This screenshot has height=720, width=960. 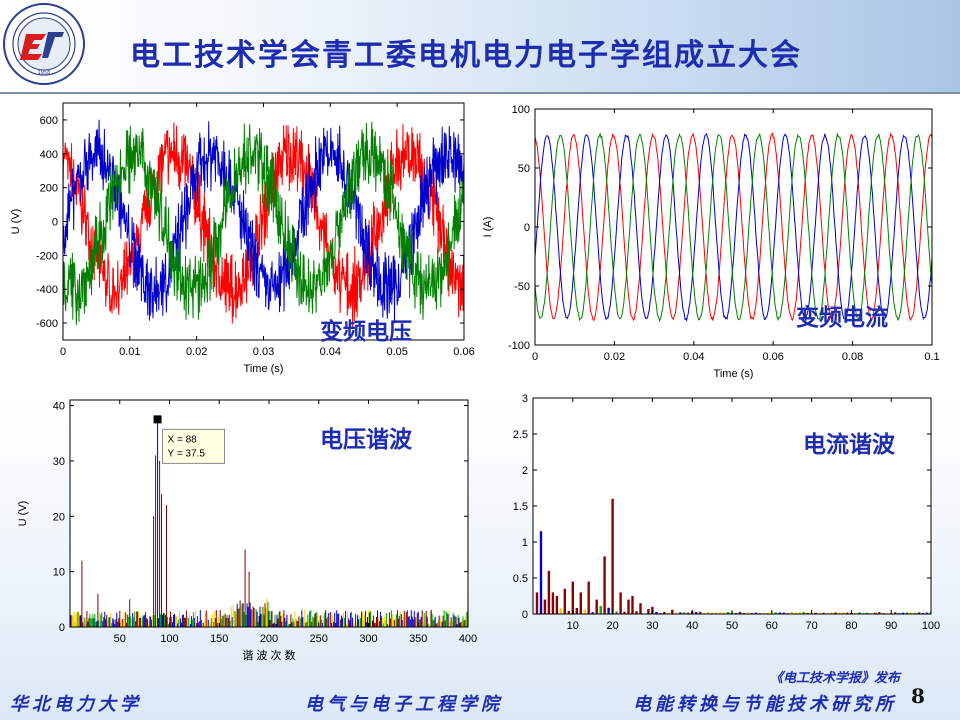 I want to click on x-tick-label: 250, so click(x=319, y=639).